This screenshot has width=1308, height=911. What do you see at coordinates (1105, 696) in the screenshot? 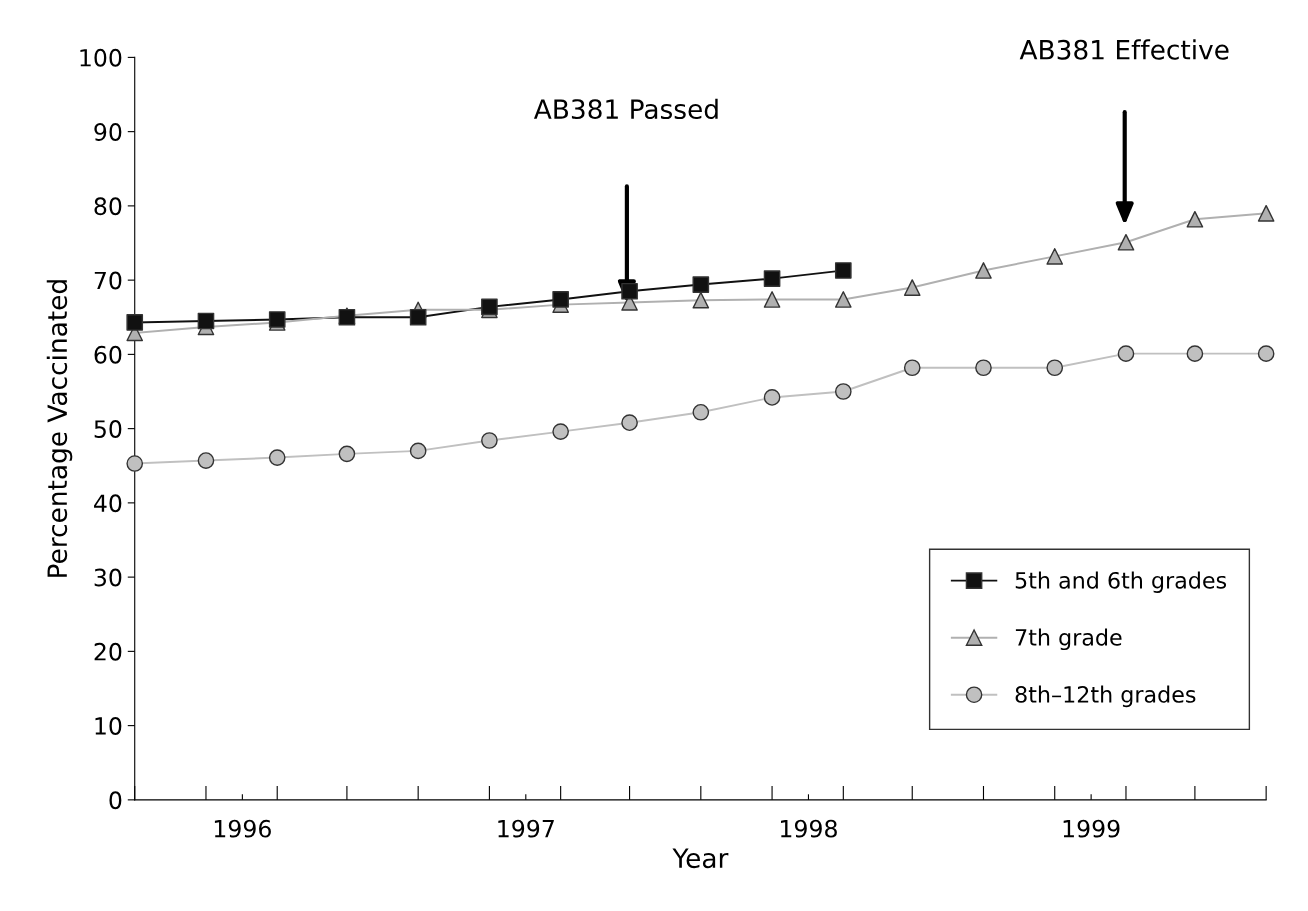
I see `legend-label: 8th–12th grades` at bounding box center [1105, 696].